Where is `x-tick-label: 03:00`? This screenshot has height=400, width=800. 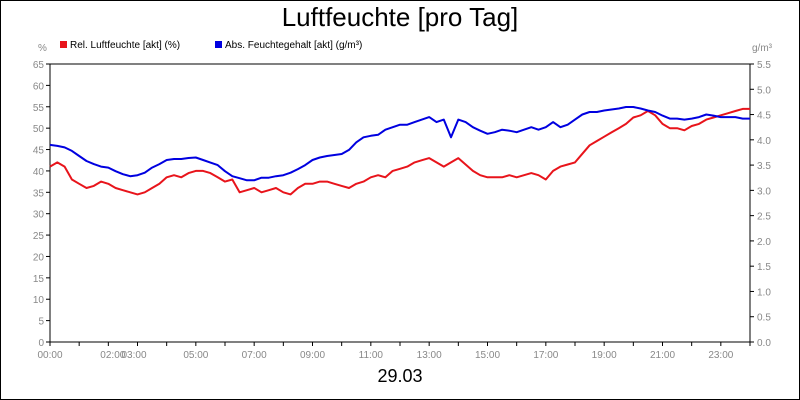 x-tick-label: 03:00 is located at coordinates (134, 355).